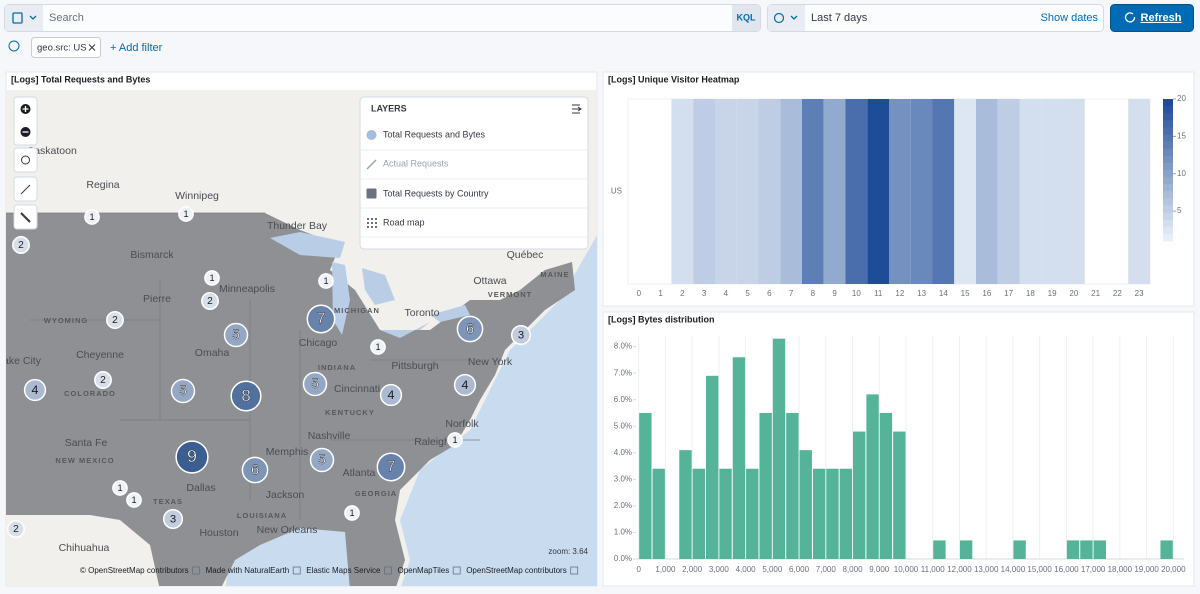 The width and height of the screenshot is (1200, 594). Describe the element at coordinates (1161, 18) in the screenshot. I see `refresh-label: Refresh` at that location.